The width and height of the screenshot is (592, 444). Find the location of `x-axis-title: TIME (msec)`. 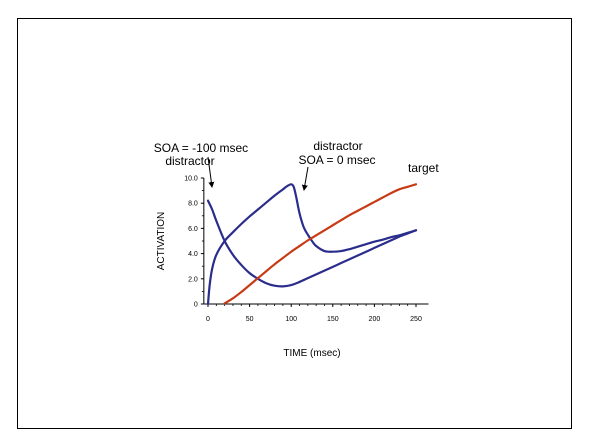

x-axis-title: TIME (msec) is located at coordinates (311, 353).